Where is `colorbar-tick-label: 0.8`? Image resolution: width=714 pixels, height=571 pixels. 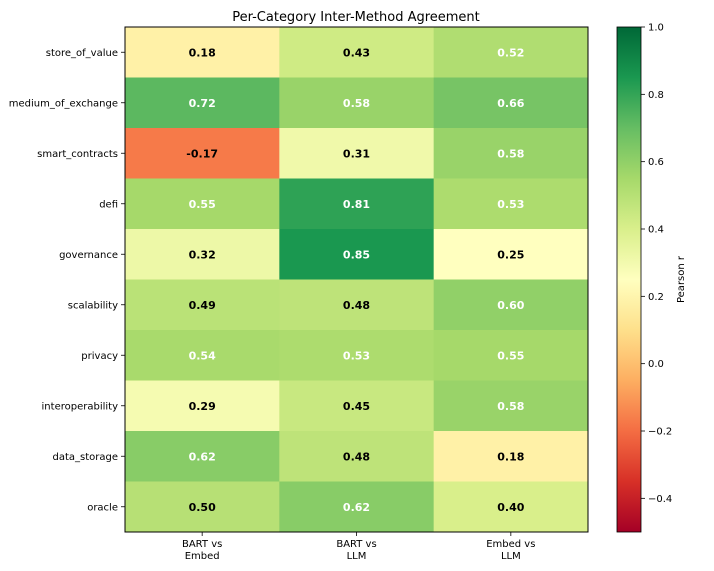 colorbar-tick-label: 0.8 is located at coordinates (656, 95).